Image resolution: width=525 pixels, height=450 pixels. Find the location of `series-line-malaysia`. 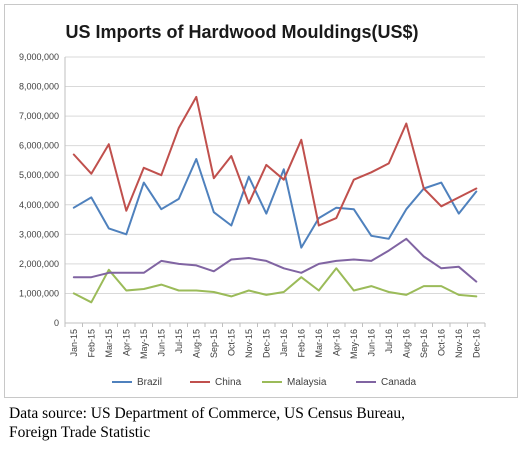

series-line-malaysia is located at coordinates (275, 285).